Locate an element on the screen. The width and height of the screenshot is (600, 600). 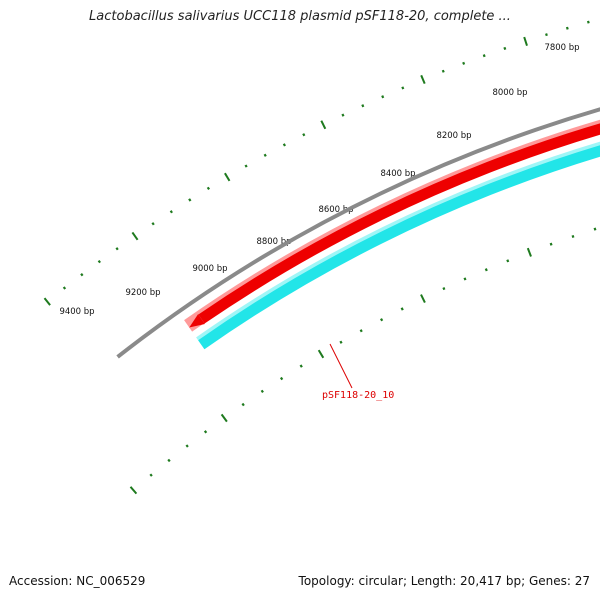
accession-text: Accession: NC_006529 is located at coordinates (77, 581).